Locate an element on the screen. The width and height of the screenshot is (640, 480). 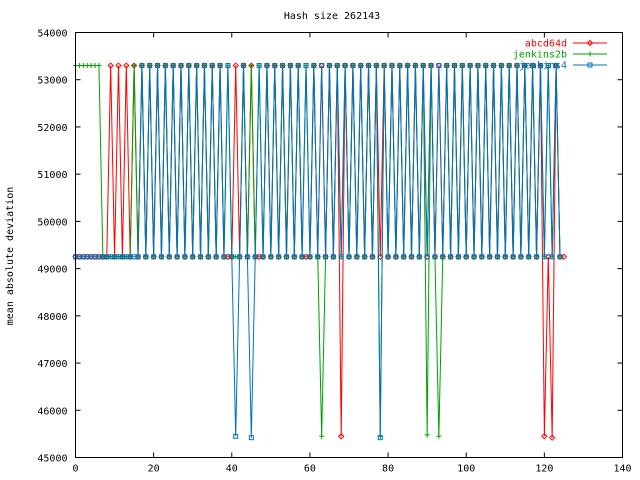
y-tick-label: 52000 is located at coordinates (52, 128).